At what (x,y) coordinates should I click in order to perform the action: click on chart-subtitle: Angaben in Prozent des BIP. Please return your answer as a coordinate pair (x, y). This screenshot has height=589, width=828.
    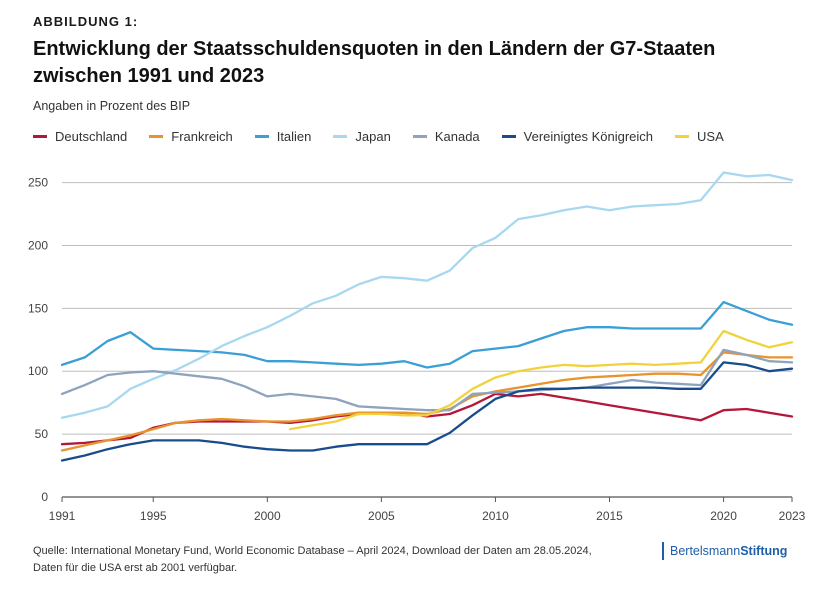
    Looking at the image, I should click on (112, 106).